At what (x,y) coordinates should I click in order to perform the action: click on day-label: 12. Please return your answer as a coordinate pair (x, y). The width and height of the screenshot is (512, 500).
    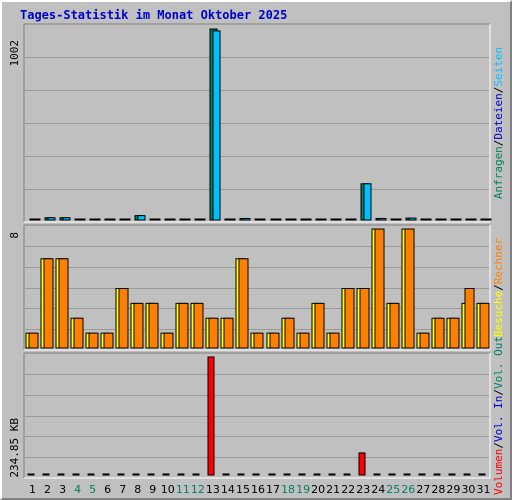
    Looking at the image, I should click on (198, 489).